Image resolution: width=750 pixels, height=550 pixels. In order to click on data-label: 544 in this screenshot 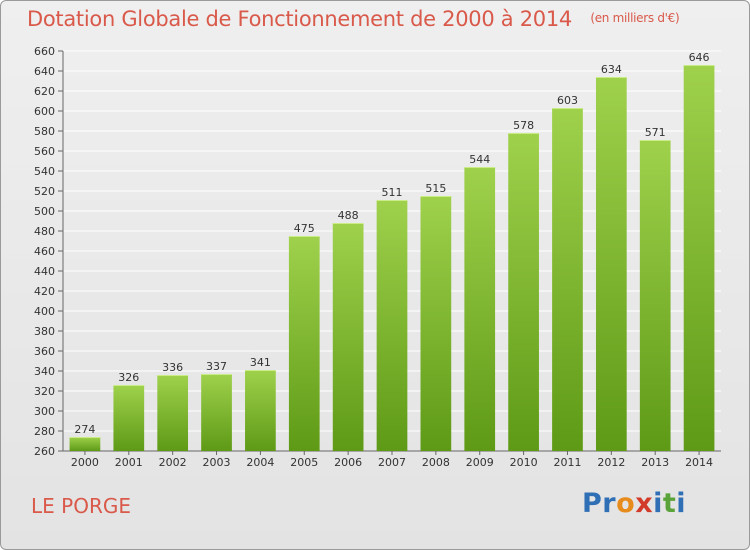, I will do `click(479, 159)`.